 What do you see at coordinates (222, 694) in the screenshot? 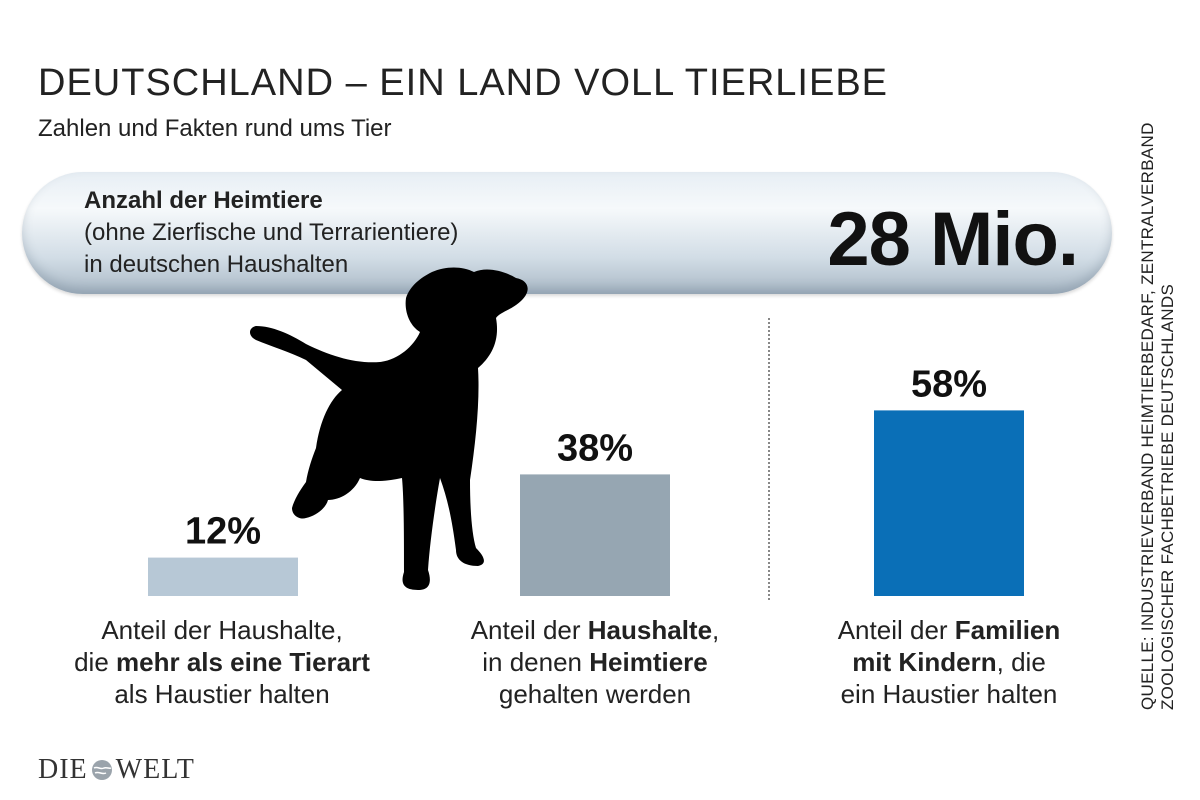
I see `caption-1-line3: als Haustier halten` at bounding box center [222, 694].